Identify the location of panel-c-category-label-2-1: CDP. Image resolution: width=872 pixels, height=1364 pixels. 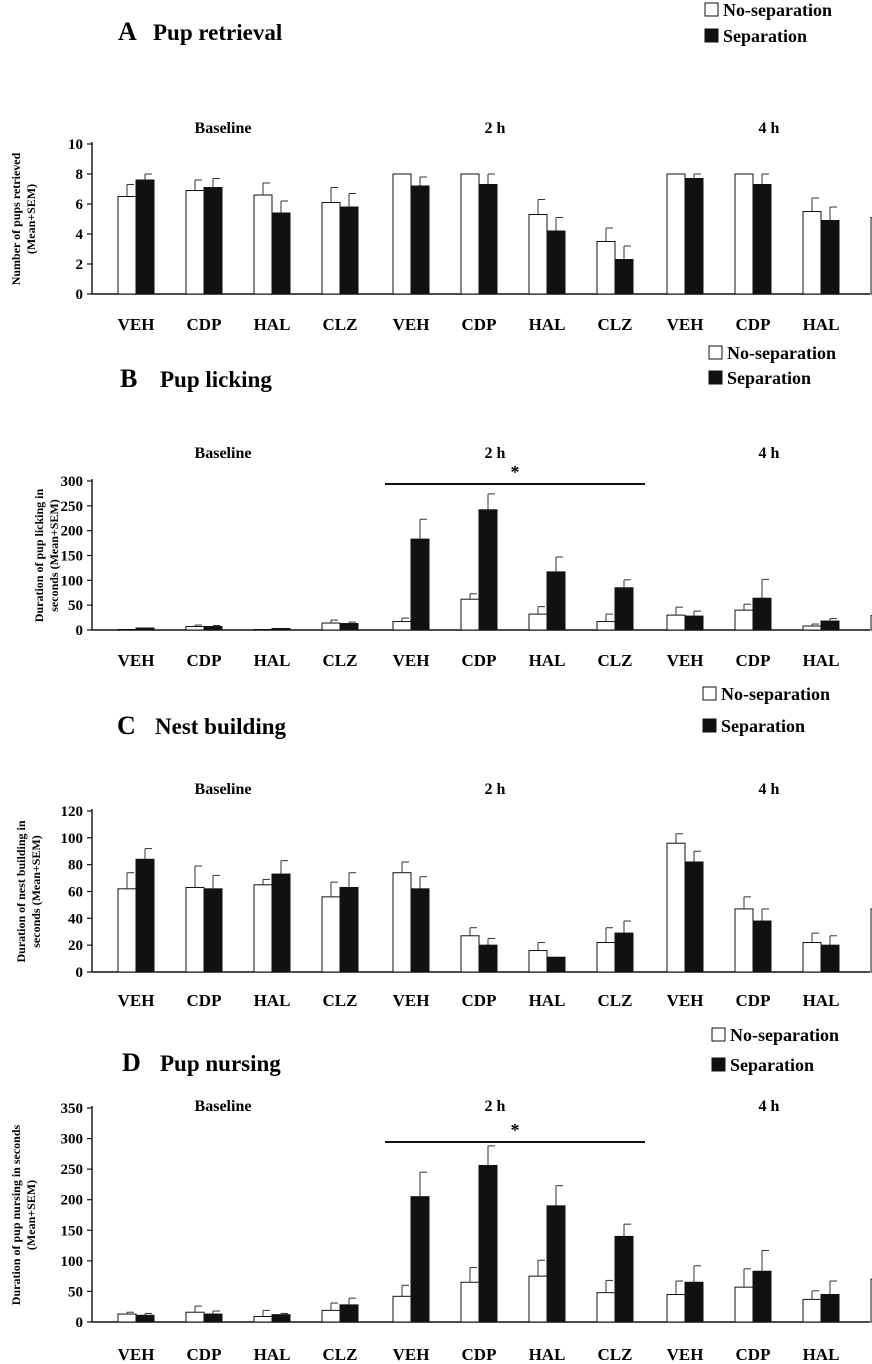
(753, 1000).